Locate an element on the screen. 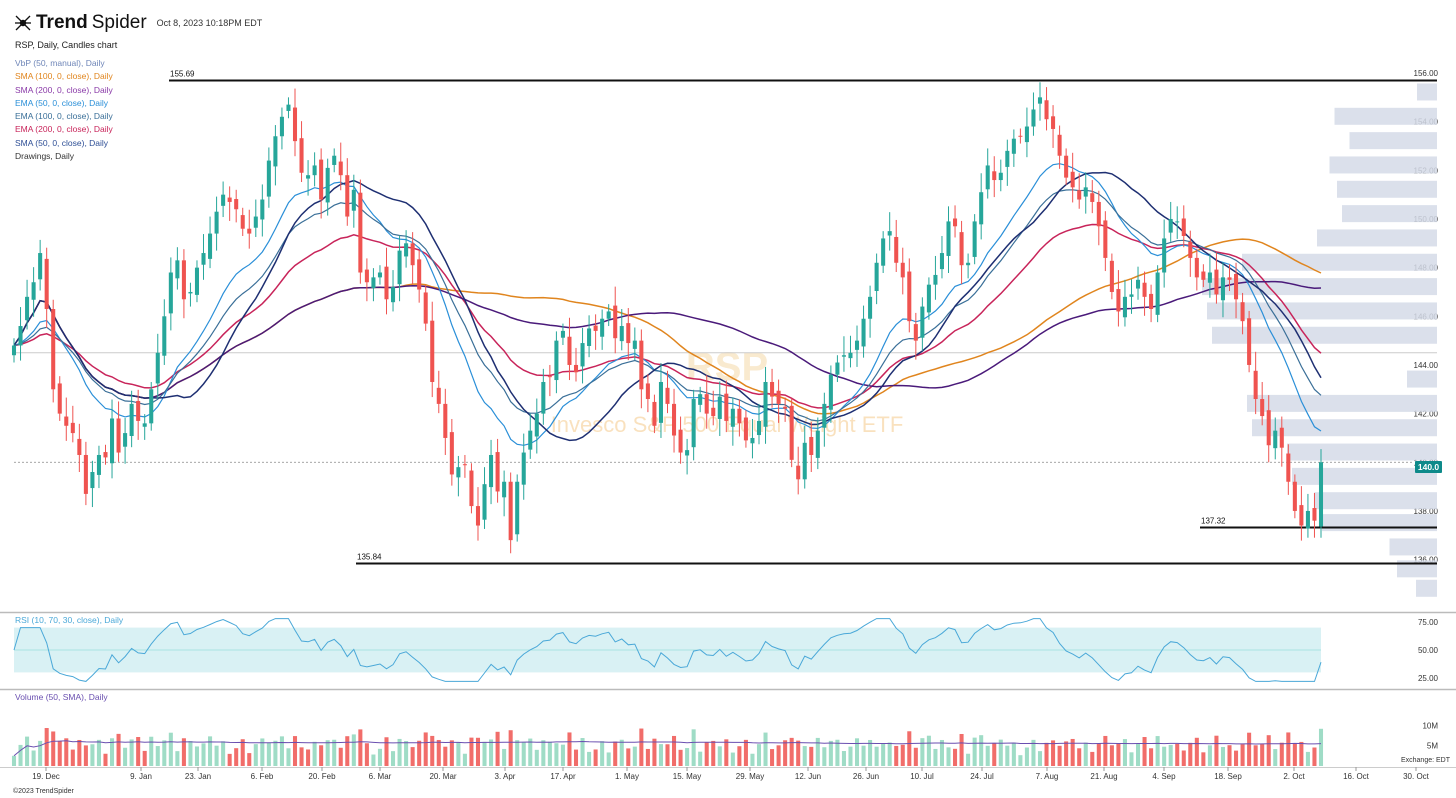 The height and width of the screenshot is (798, 1456). legend-item: EMA (200, 0, close), Daily is located at coordinates (64, 129).